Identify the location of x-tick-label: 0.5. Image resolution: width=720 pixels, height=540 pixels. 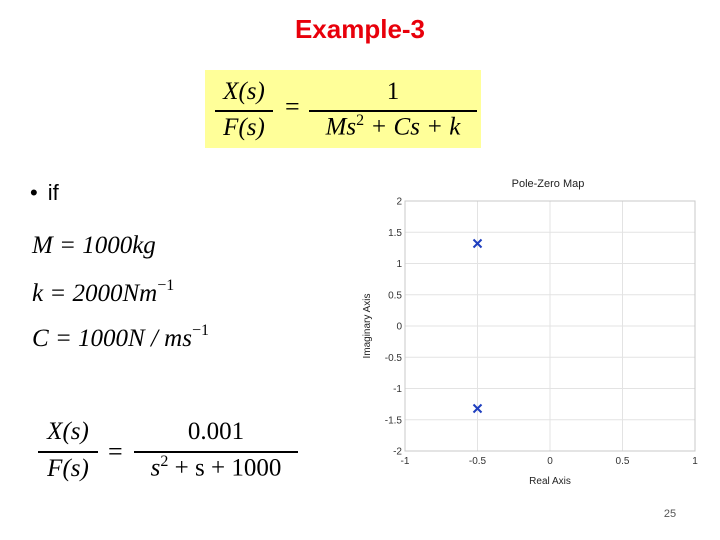
(623, 461).